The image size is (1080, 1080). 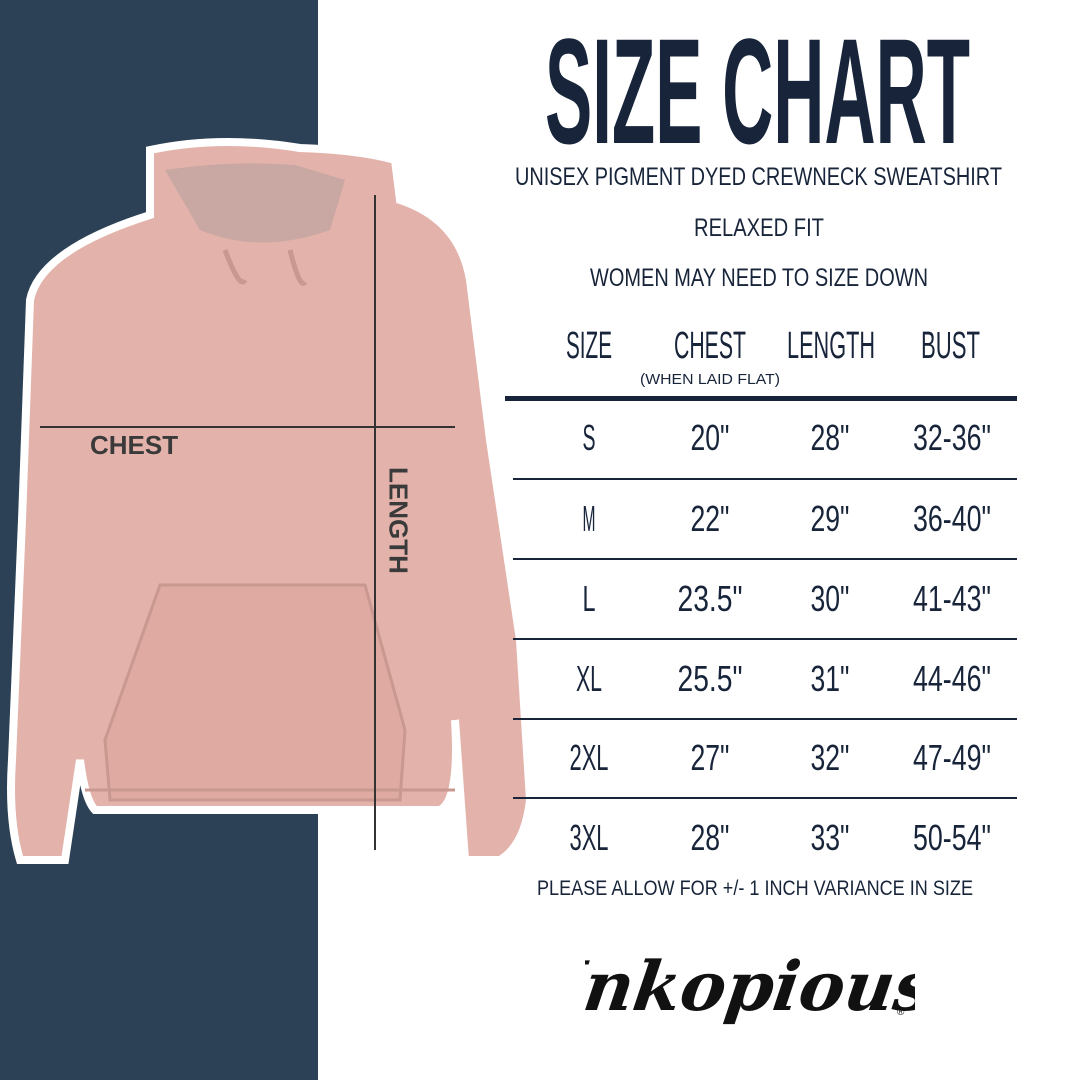 I want to click on cell-size: 2XL, so click(x=589, y=757).